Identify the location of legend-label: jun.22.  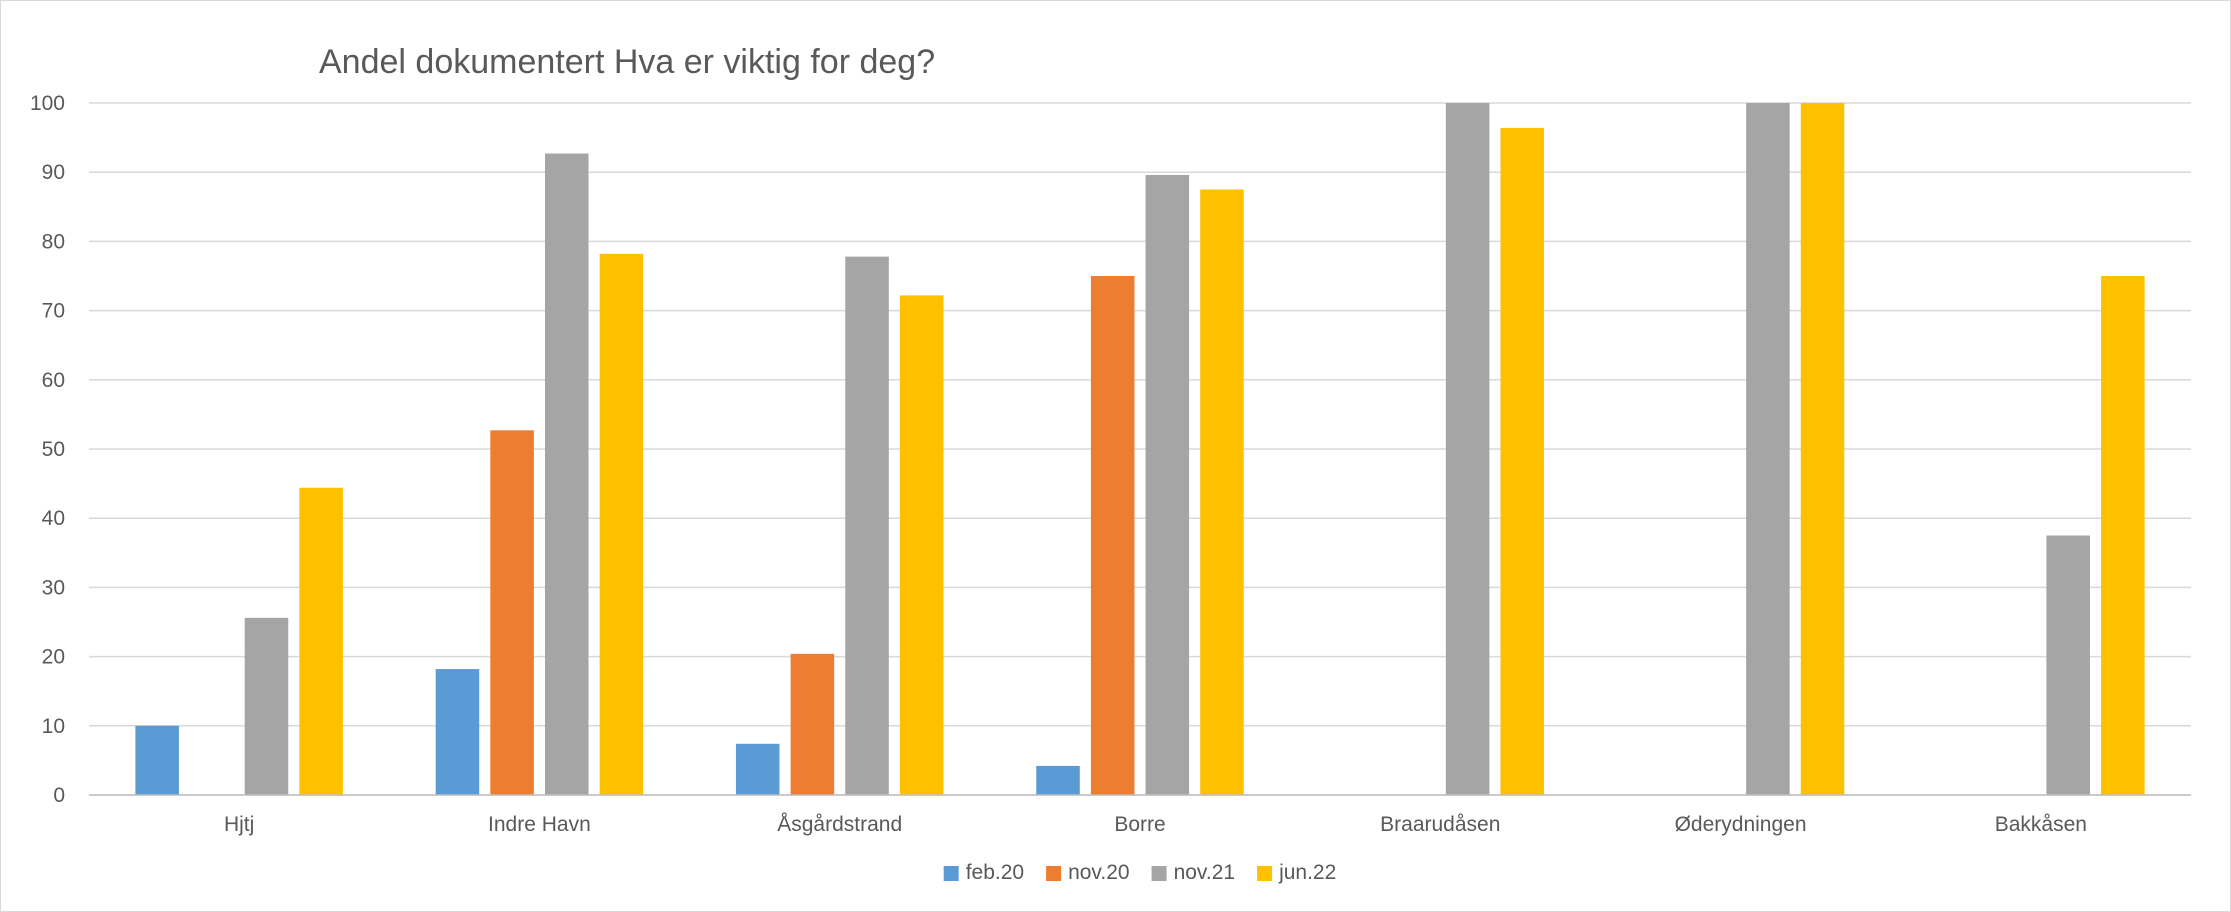
(1307, 872).